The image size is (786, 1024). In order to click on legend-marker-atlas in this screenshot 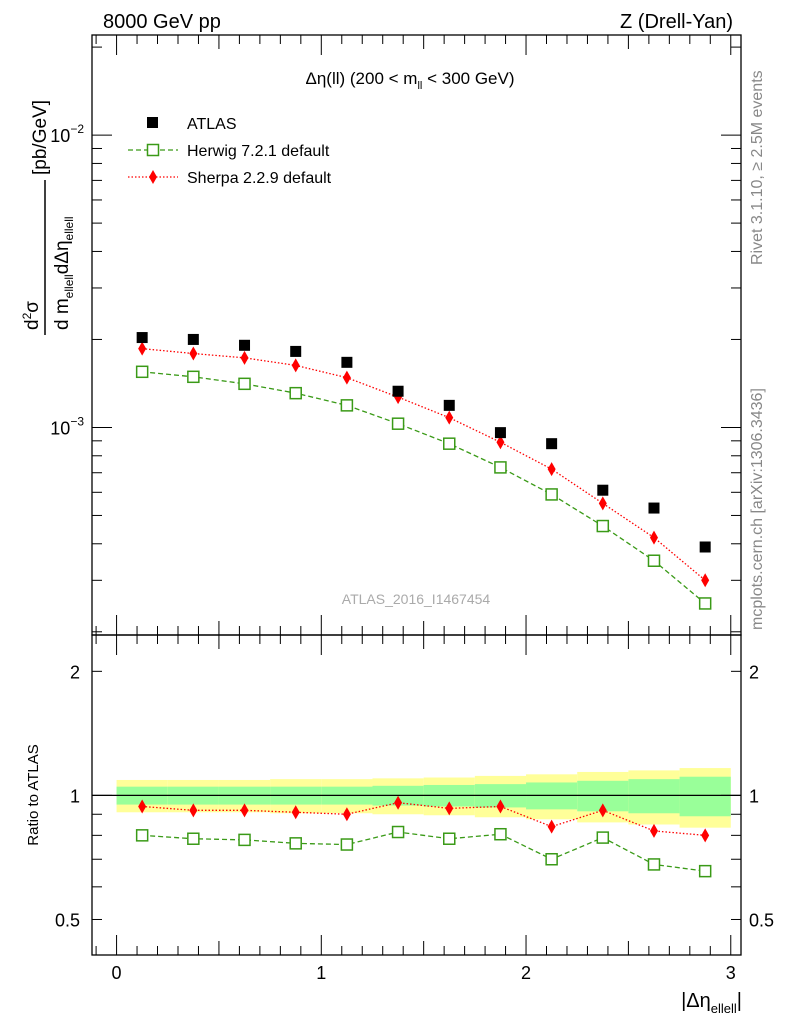, I will do `click(152, 122)`.